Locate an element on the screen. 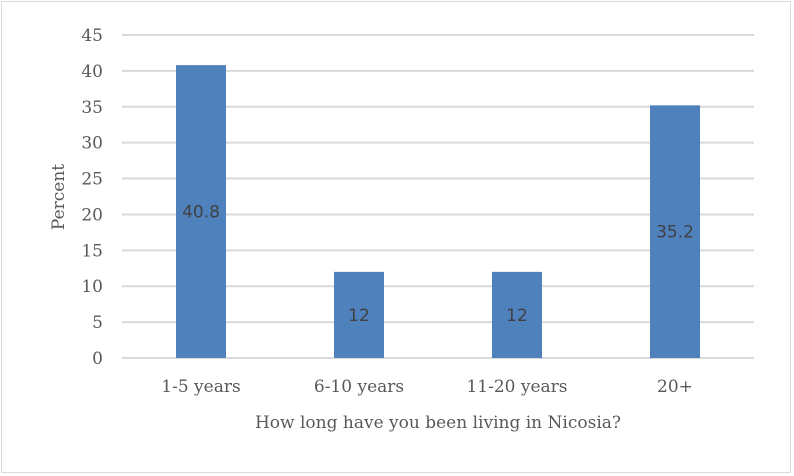 The width and height of the screenshot is (794, 476). x-tick-labels: 1-5 years 6-10 years 11-20 years 20+ is located at coordinates (427, 387).